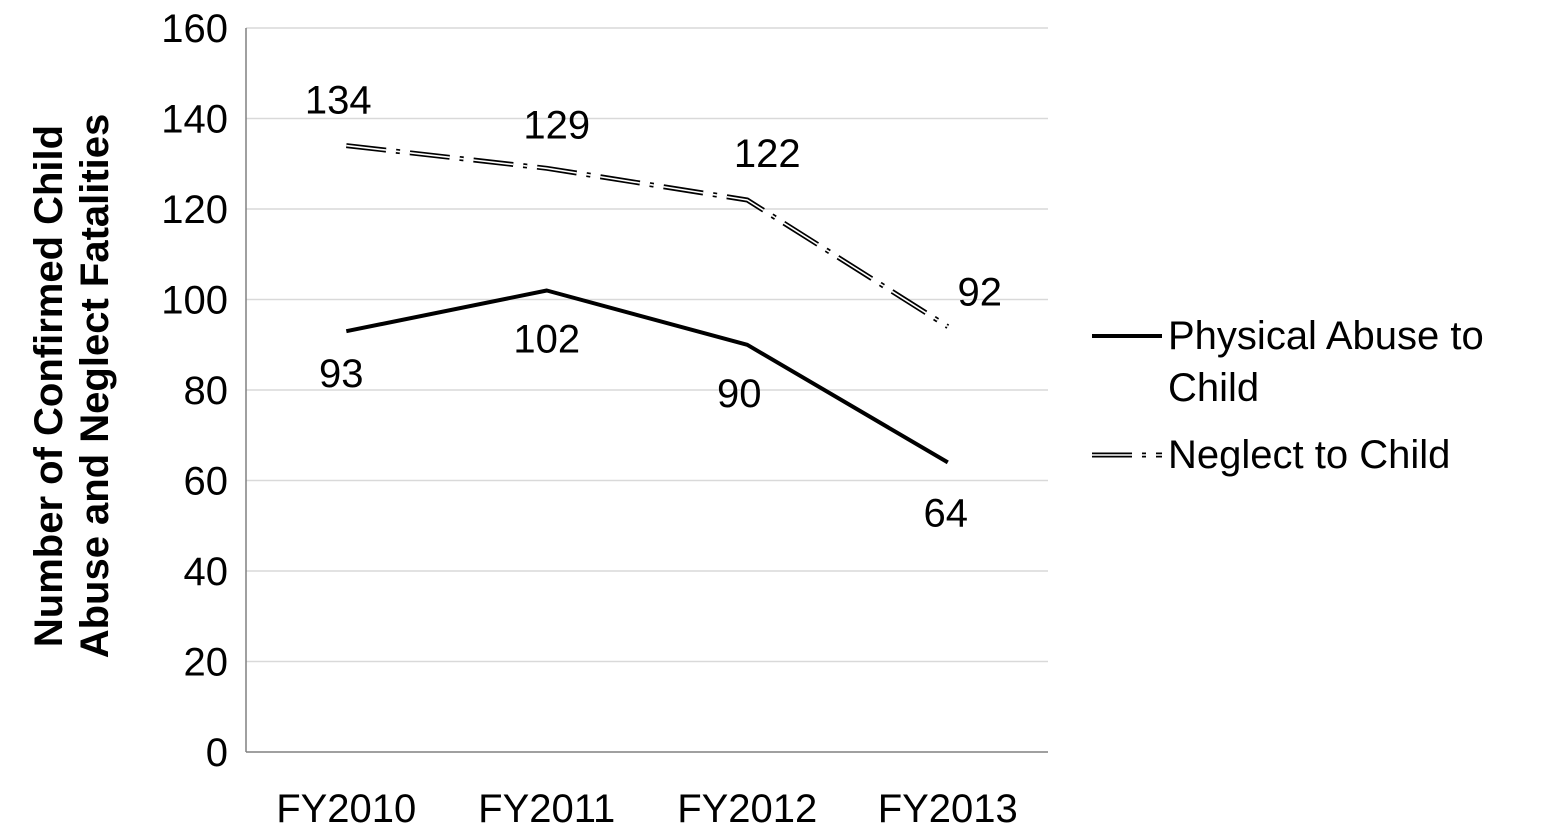  Describe the element at coordinates (747, 807) in the screenshot. I see `x-tick-label-fy2012: FY2012` at that location.